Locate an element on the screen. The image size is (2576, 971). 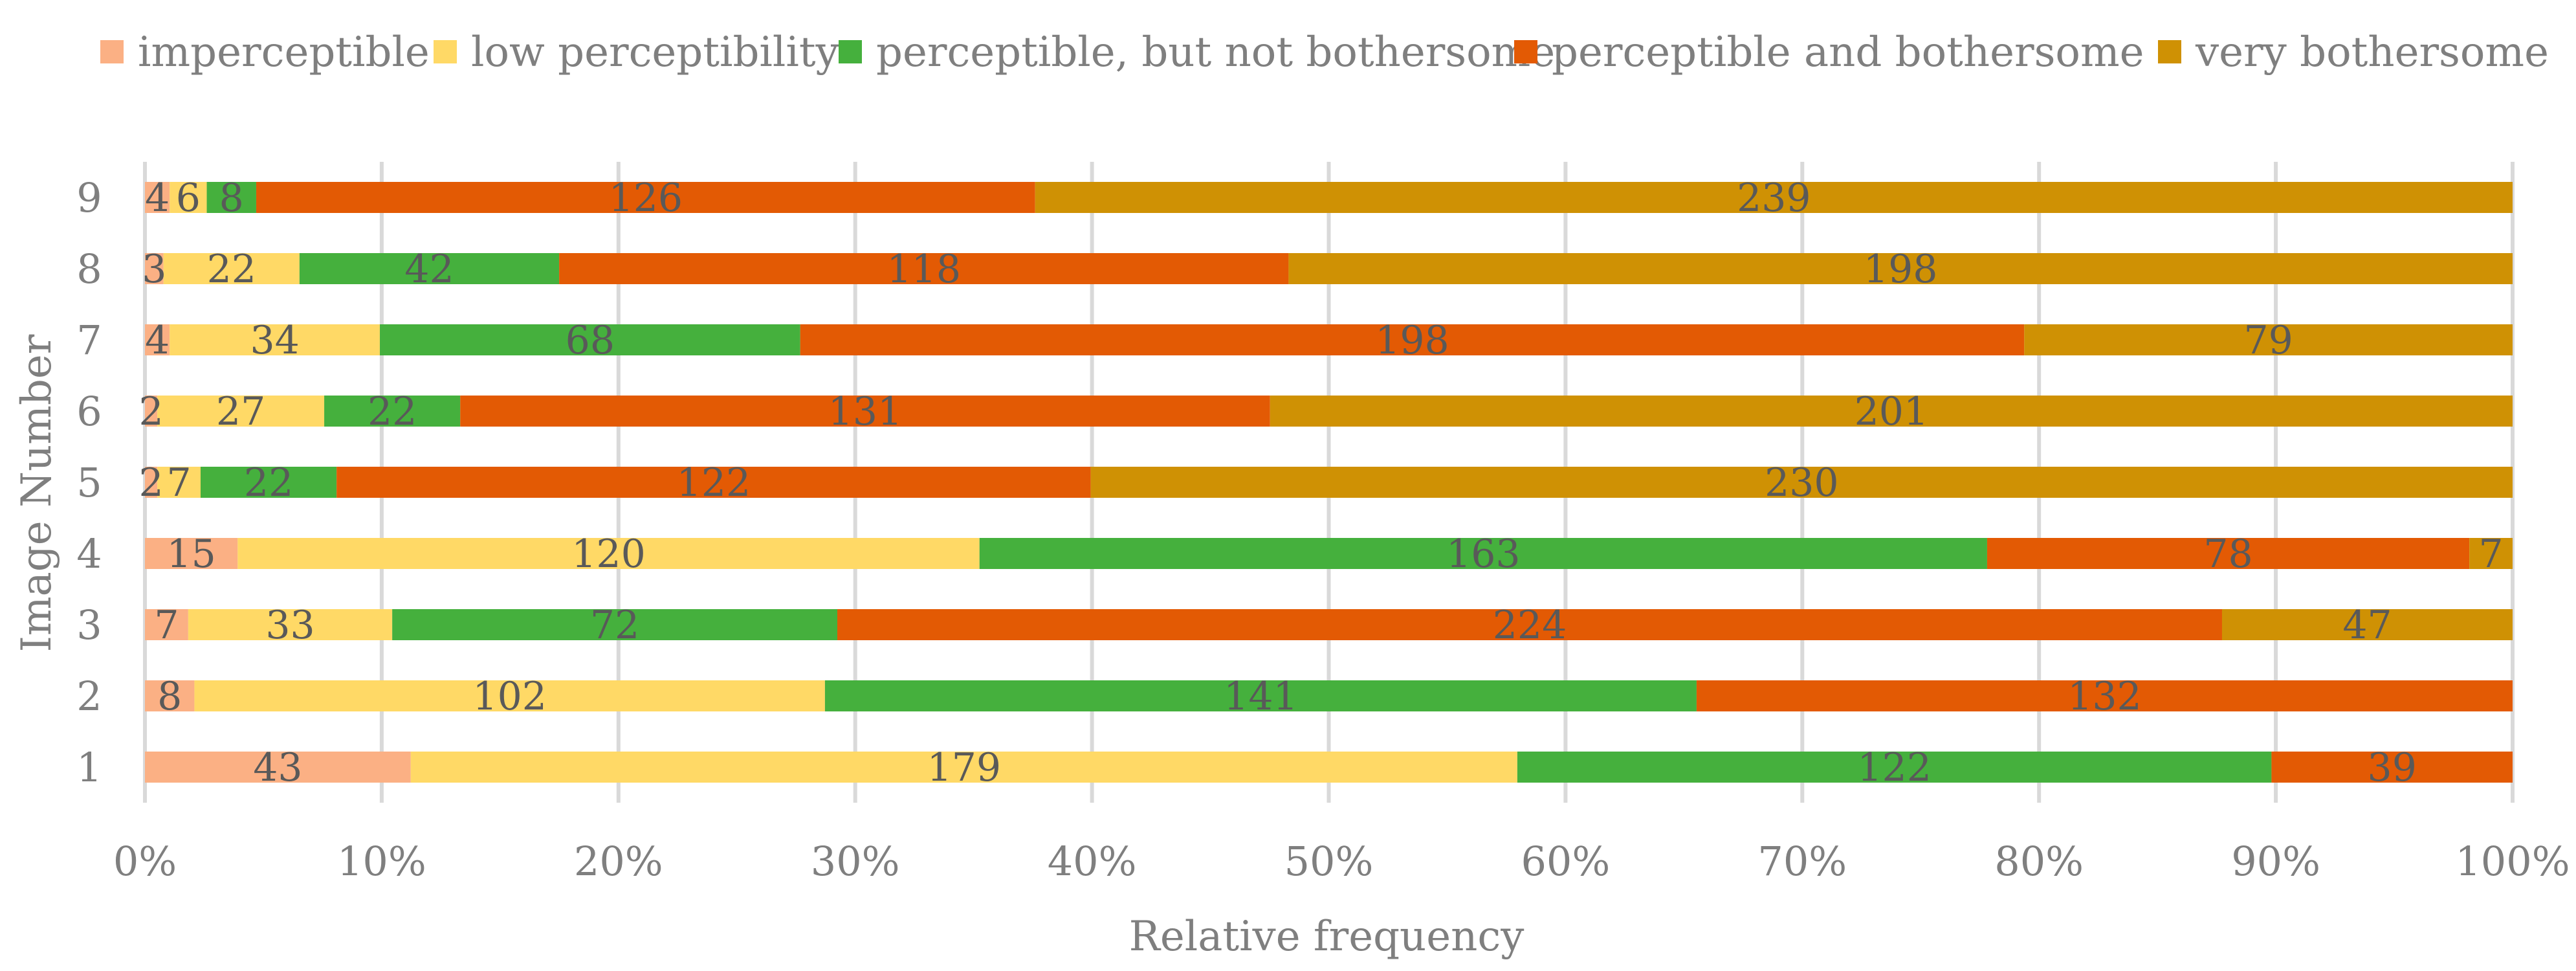
x-tick-label: 40% is located at coordinates (1092, 861).